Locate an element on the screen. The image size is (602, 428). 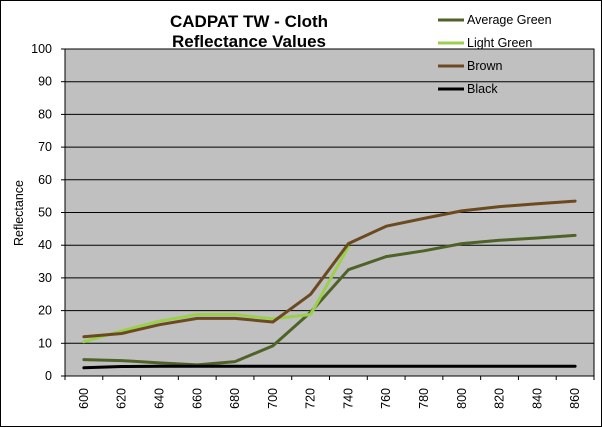
x-tick-label: 780 is located at coordinates (424, 398).